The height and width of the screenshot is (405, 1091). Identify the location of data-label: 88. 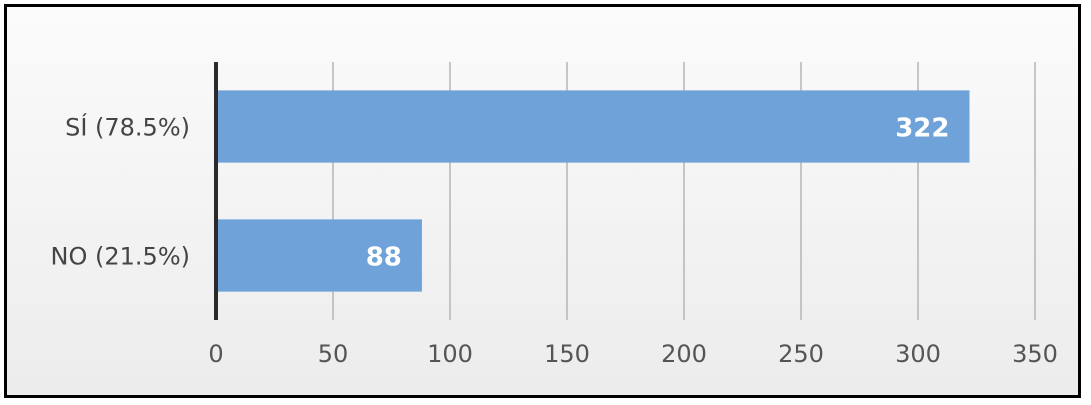
(384, 258).